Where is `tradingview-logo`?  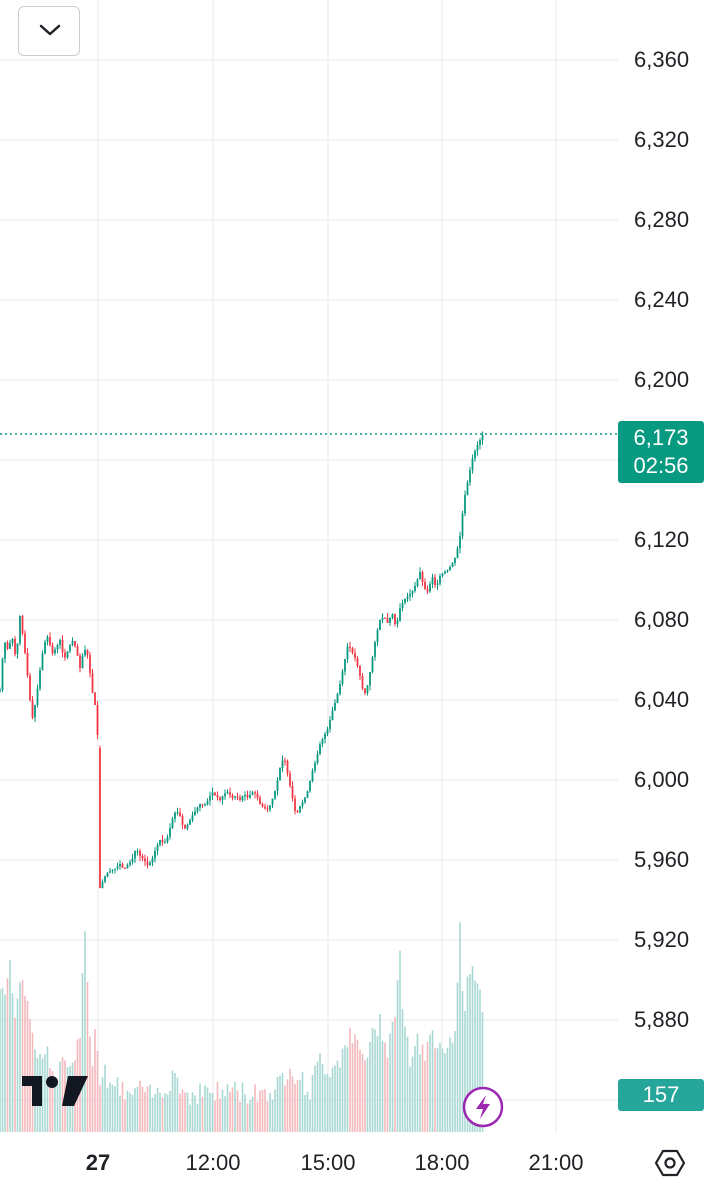 tradingview-logo is located at coordinates (55, 1091).